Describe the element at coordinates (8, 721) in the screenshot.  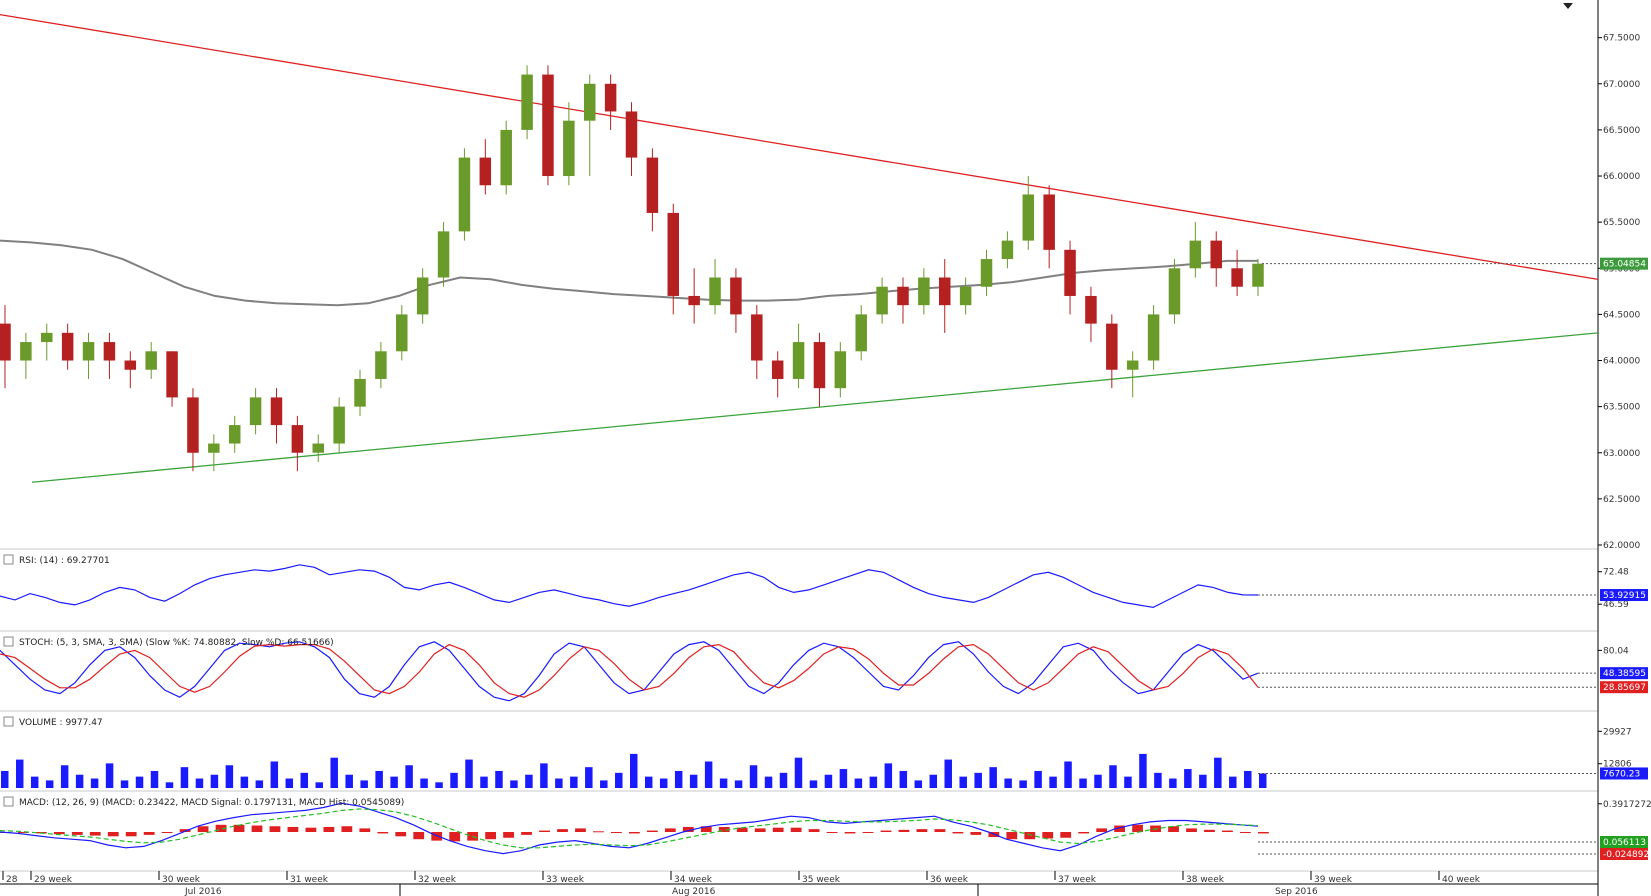
I see `volume-legend-box` at that location.